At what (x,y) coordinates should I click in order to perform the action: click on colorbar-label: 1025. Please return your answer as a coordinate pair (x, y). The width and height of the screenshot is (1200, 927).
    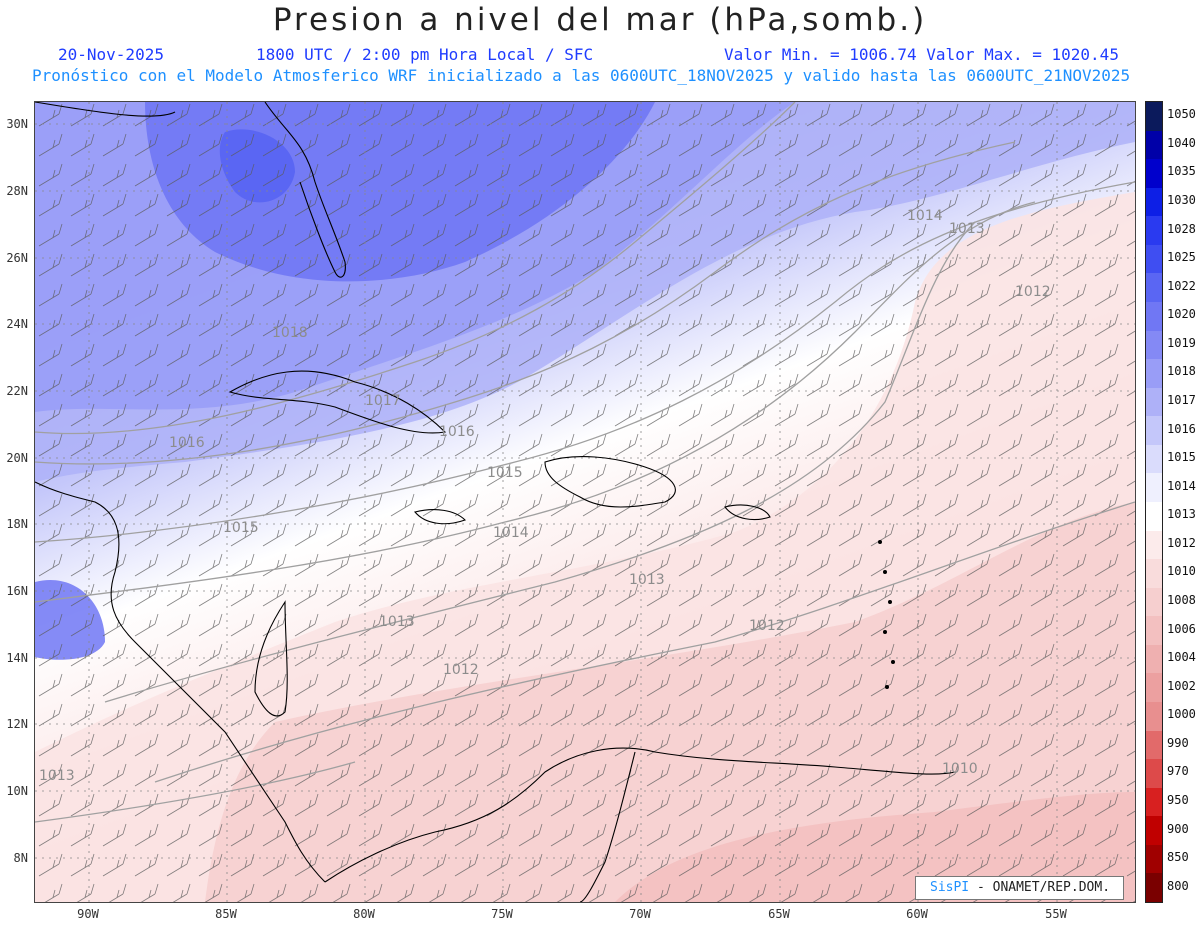
    Looking at the image, I should click on (1181, 257).